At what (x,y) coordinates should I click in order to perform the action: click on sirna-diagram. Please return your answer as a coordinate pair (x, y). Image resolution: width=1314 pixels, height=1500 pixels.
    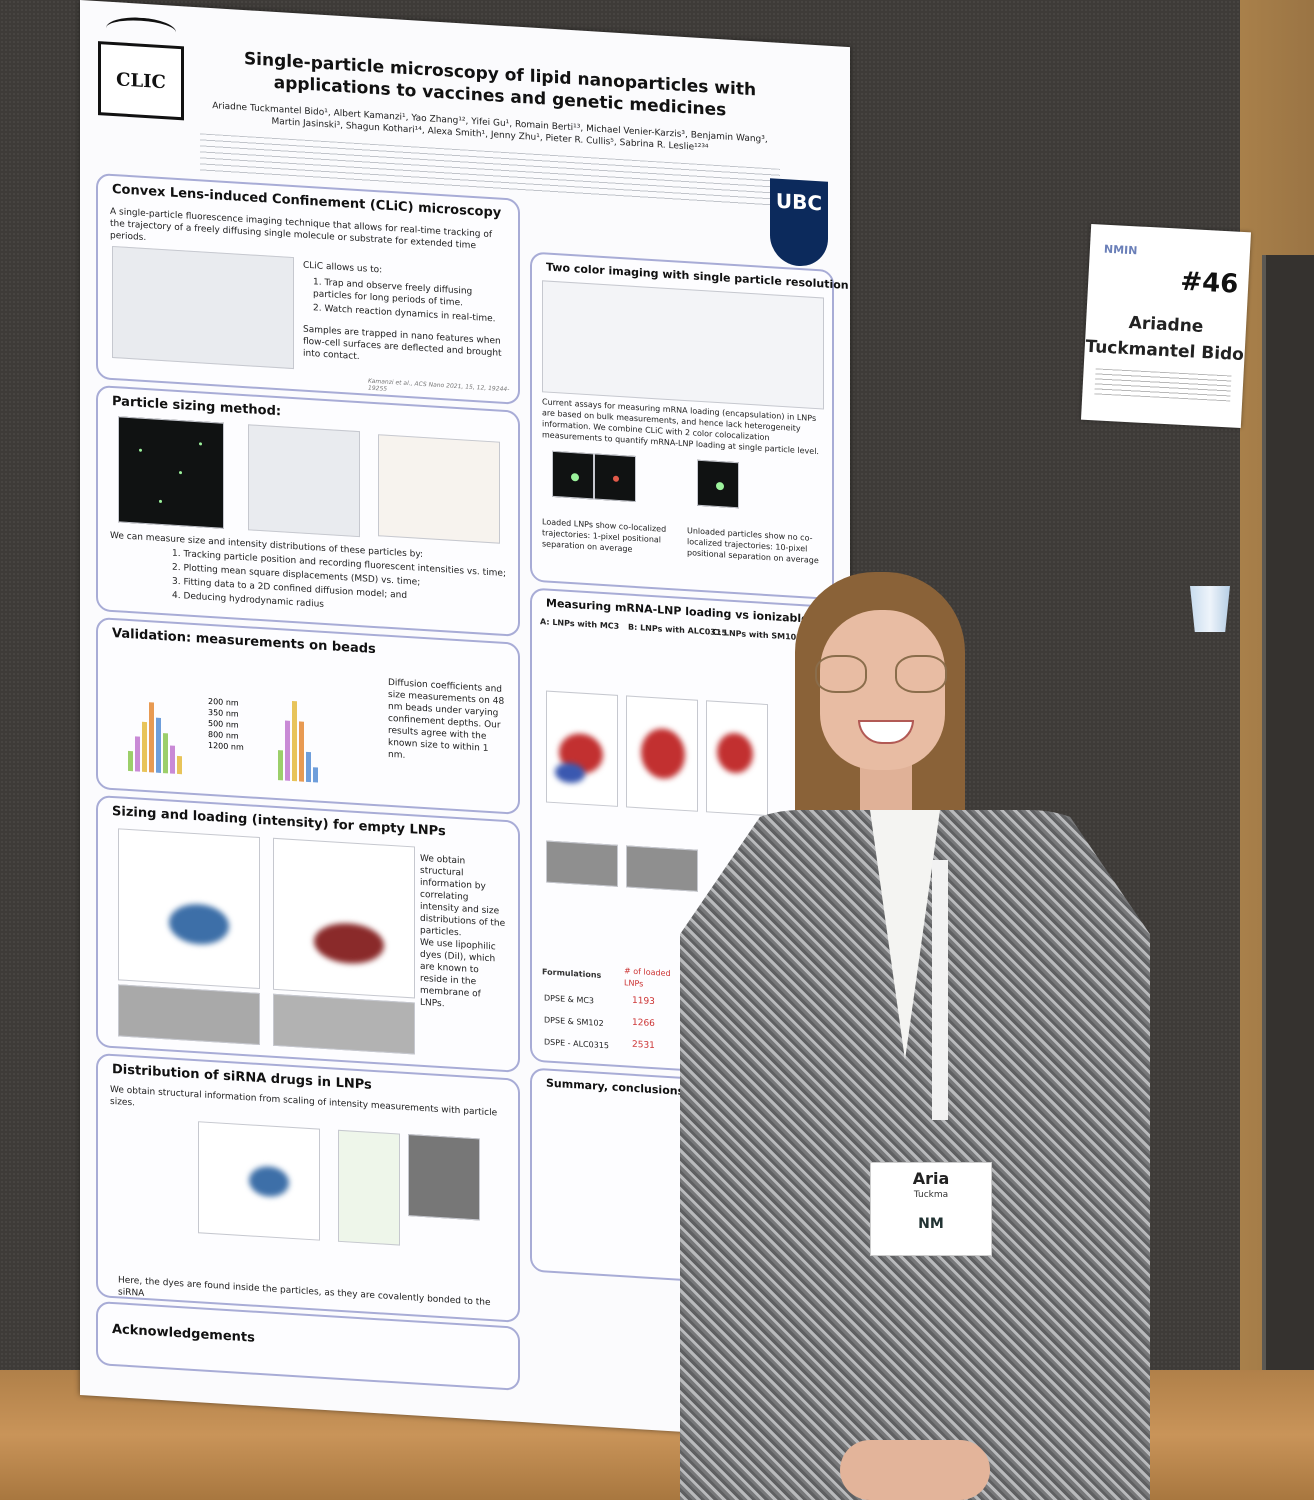
    Looking at the image, I should click on (369, 1187).